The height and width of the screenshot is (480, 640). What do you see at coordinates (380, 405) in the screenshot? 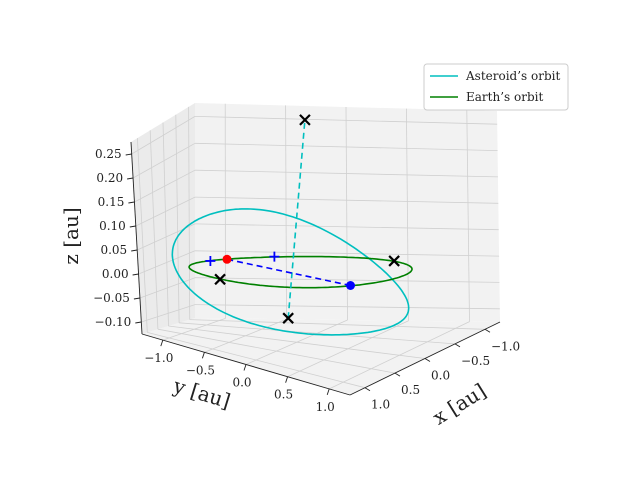
I see `y-tick-label: 1.0` at bounding box center [380, 405].